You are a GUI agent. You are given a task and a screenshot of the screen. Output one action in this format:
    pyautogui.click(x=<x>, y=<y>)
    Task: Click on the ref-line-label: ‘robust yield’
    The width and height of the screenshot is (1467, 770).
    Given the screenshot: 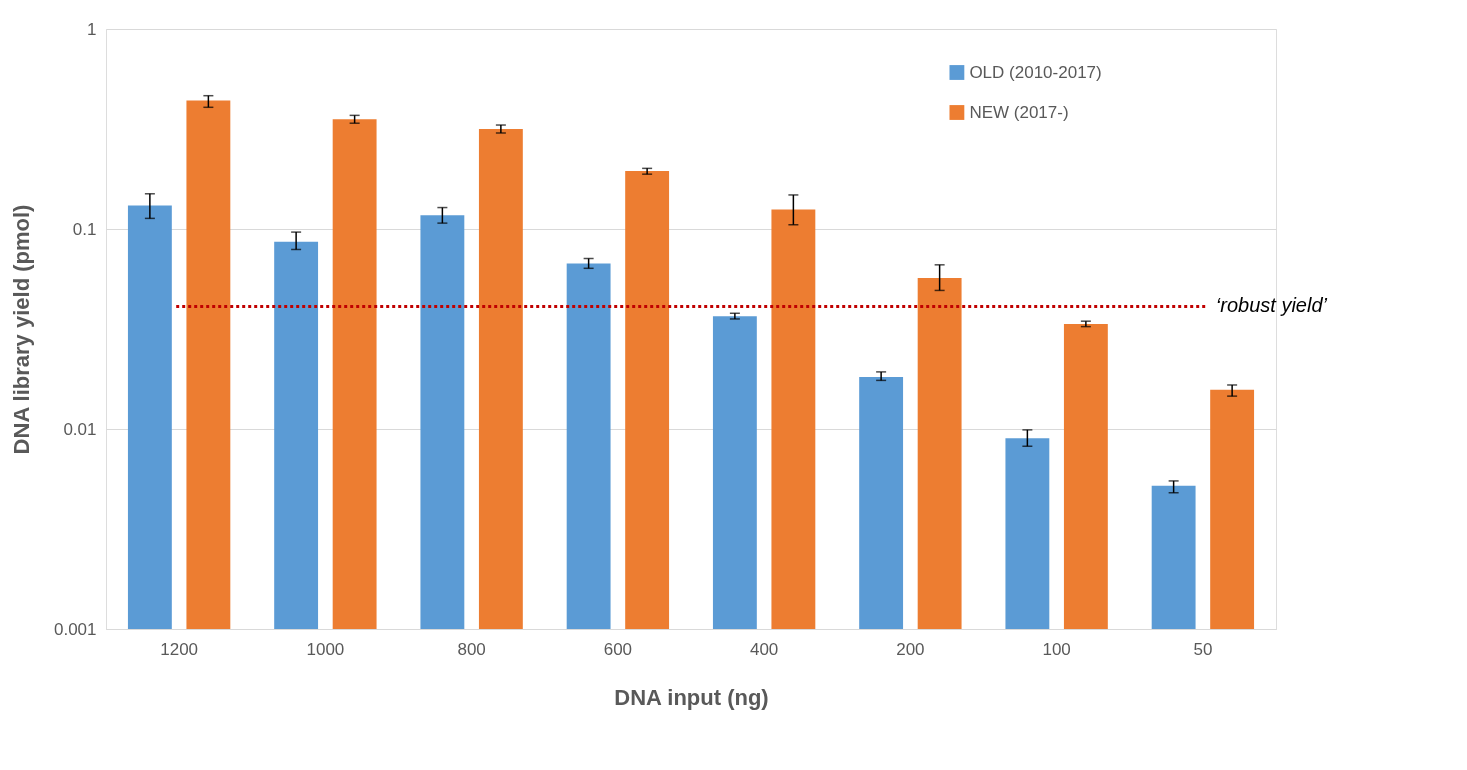 What is the action you would take?
    pyautogui.click(x=1271, y=305)
    